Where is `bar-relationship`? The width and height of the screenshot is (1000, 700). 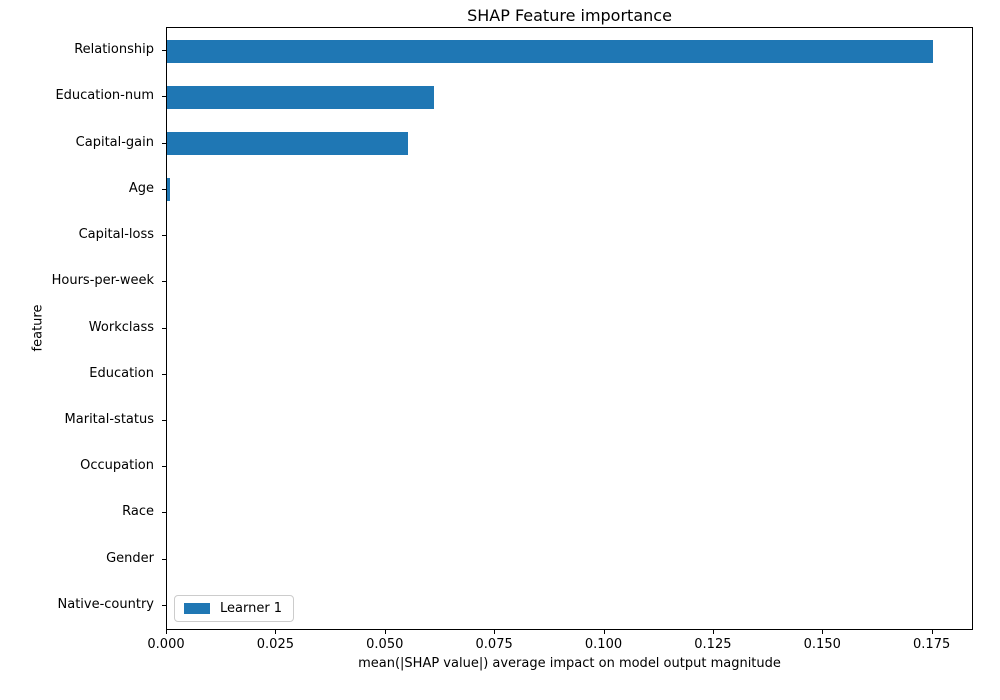
bar-relationship is located at coordinates (550, 51).